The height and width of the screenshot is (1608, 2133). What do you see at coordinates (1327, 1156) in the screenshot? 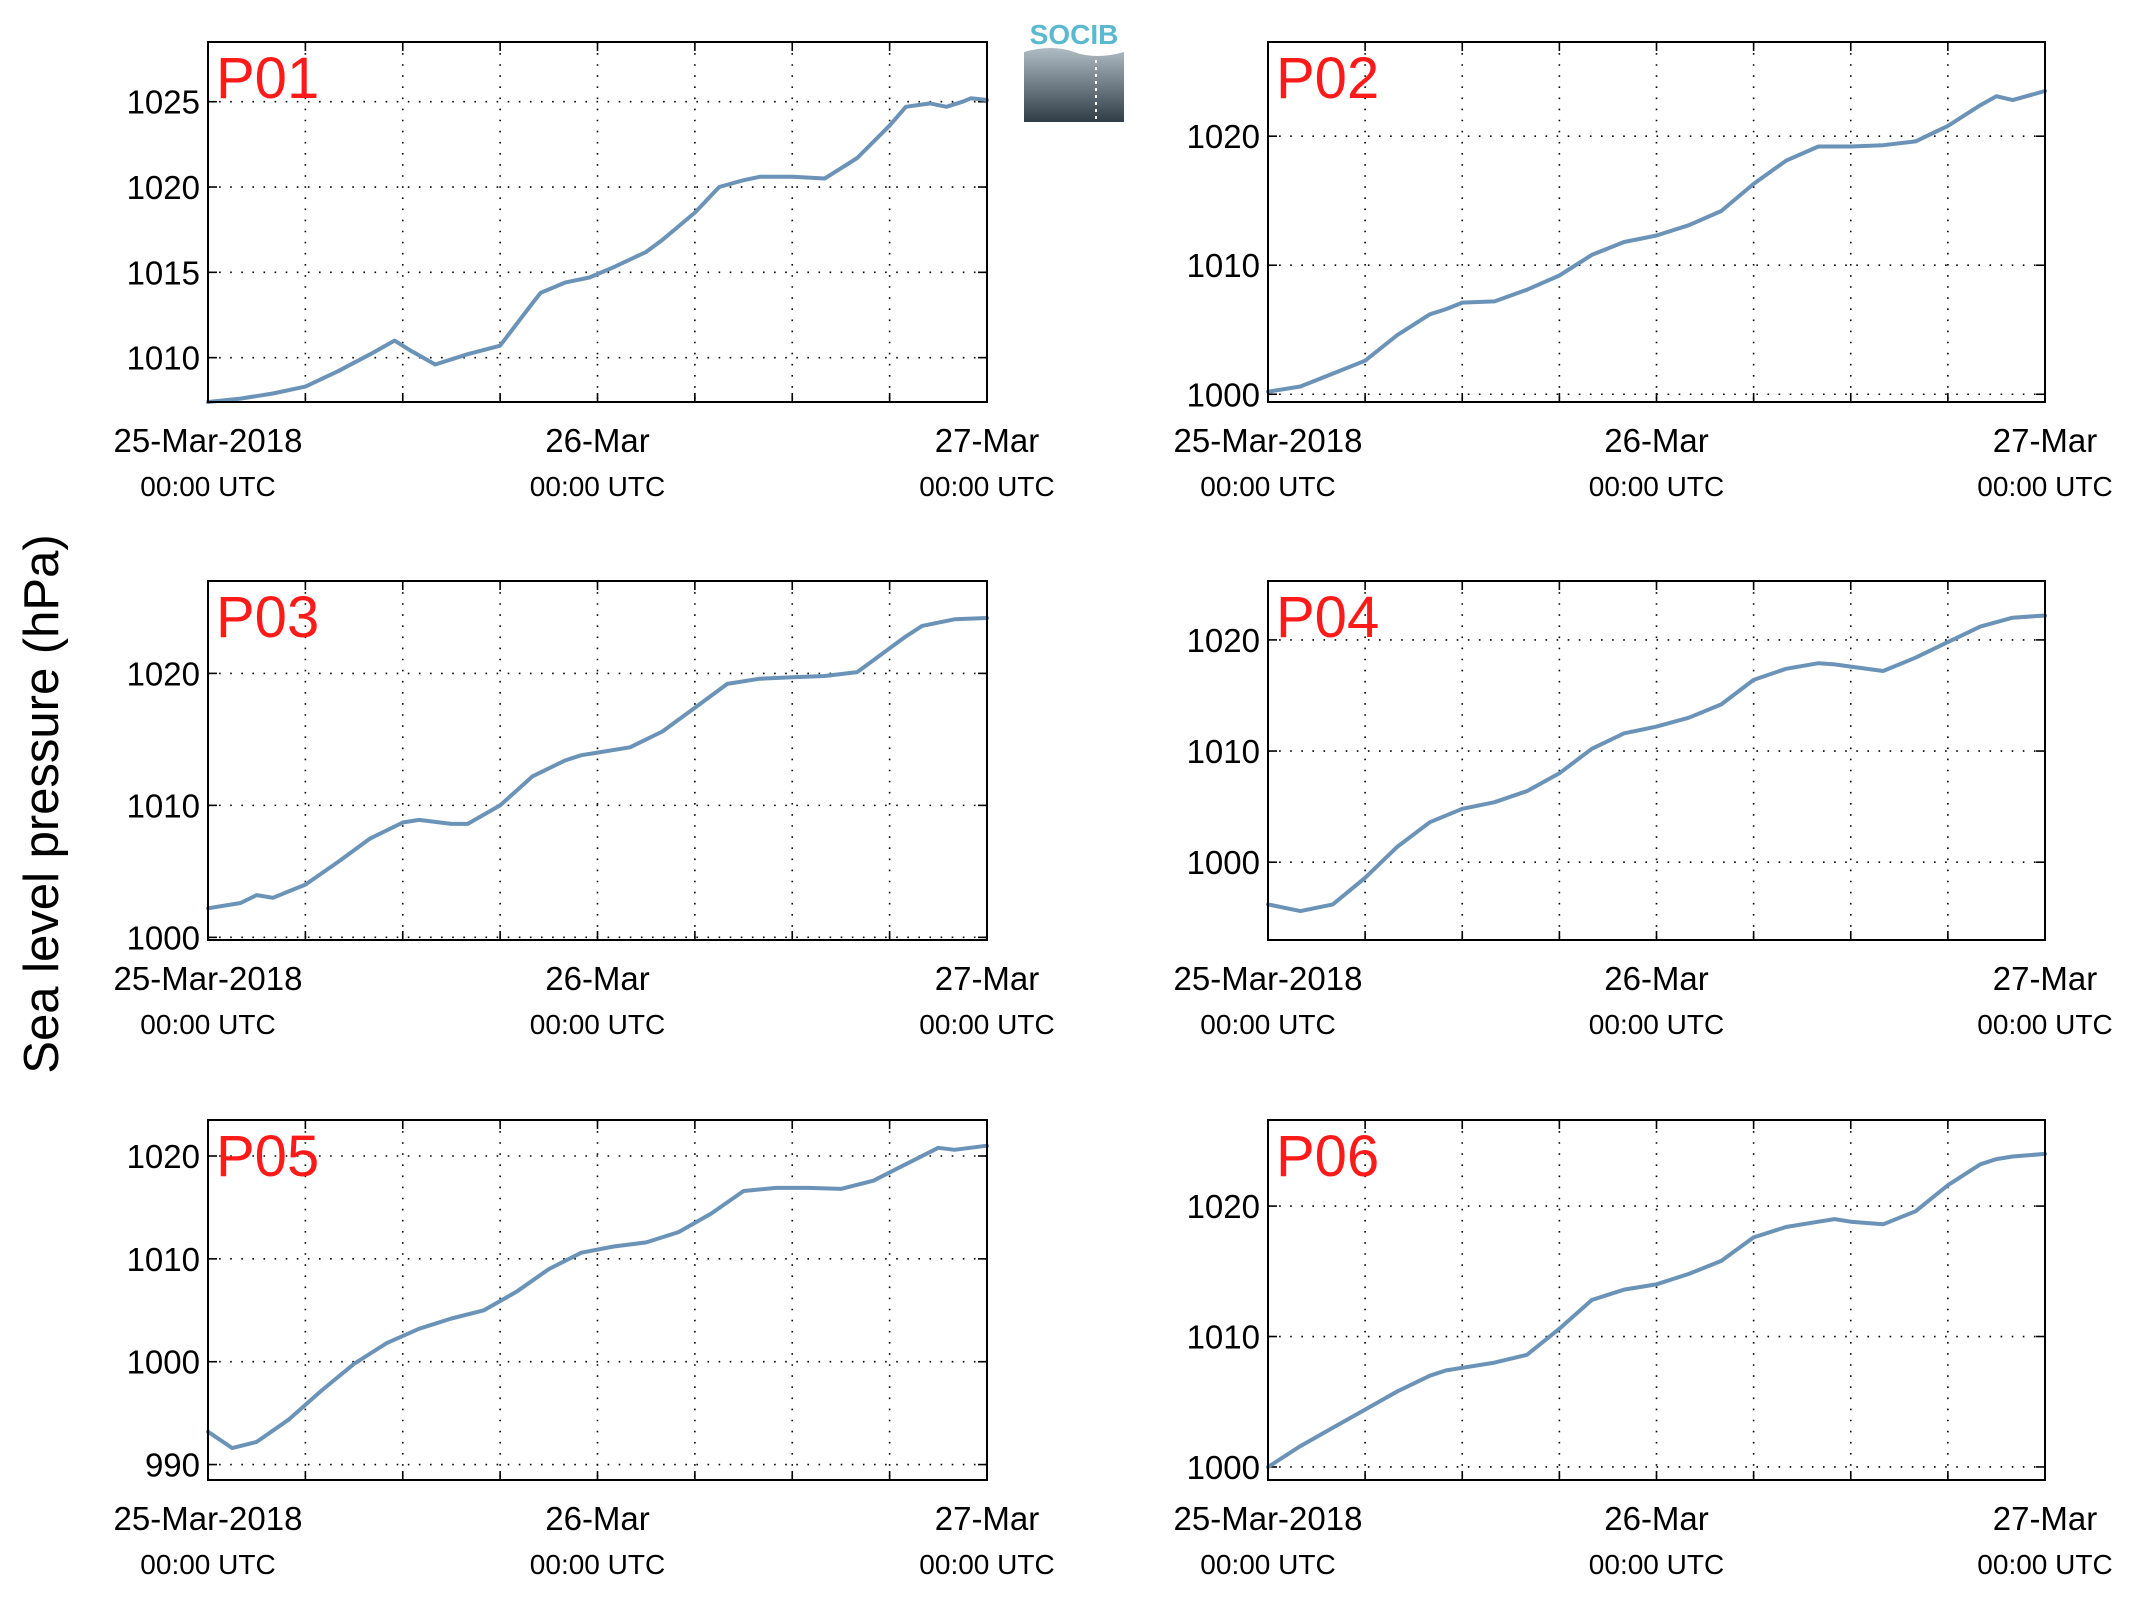
I see `panel-label: P06` at bounding box center [1327, 1156].